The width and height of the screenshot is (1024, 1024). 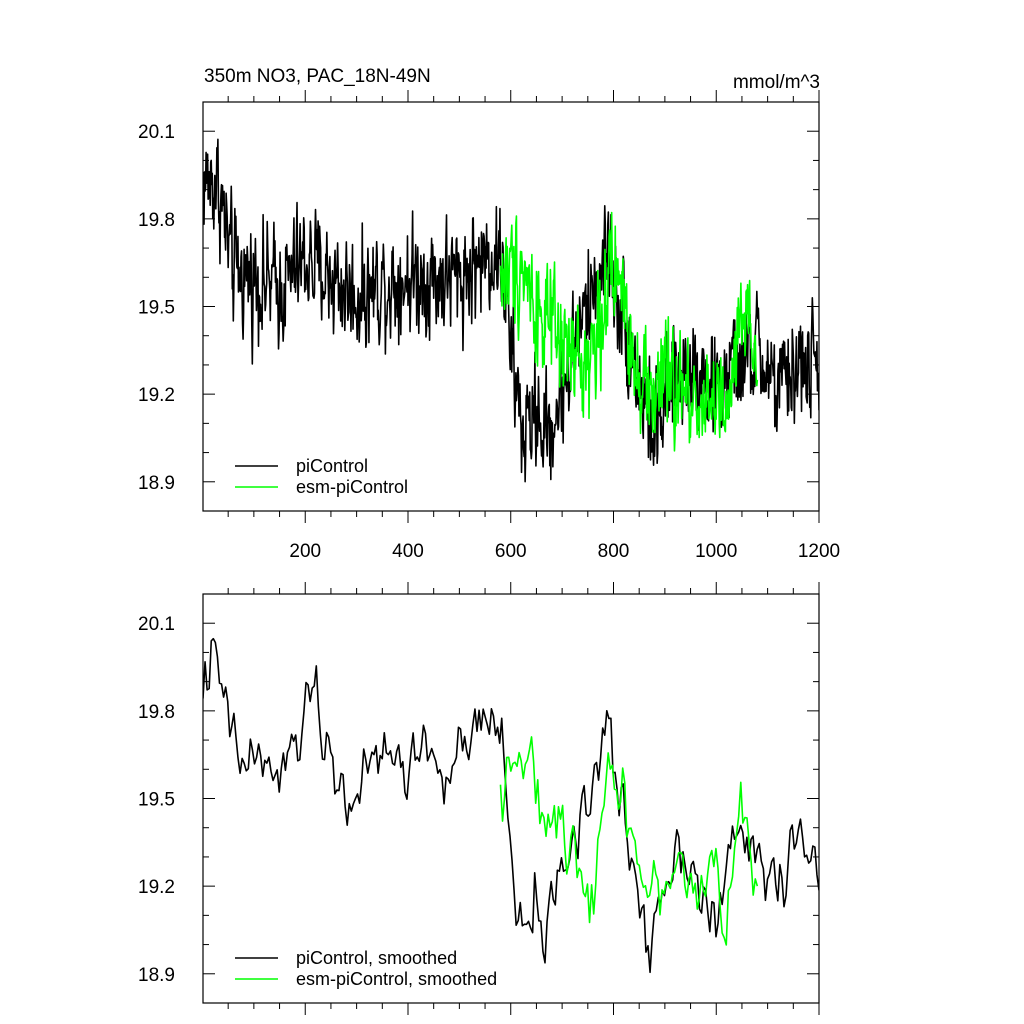 I want to click on chart-title: 350m NO3, PAC_18N-49N, so click(x=317, y=76).